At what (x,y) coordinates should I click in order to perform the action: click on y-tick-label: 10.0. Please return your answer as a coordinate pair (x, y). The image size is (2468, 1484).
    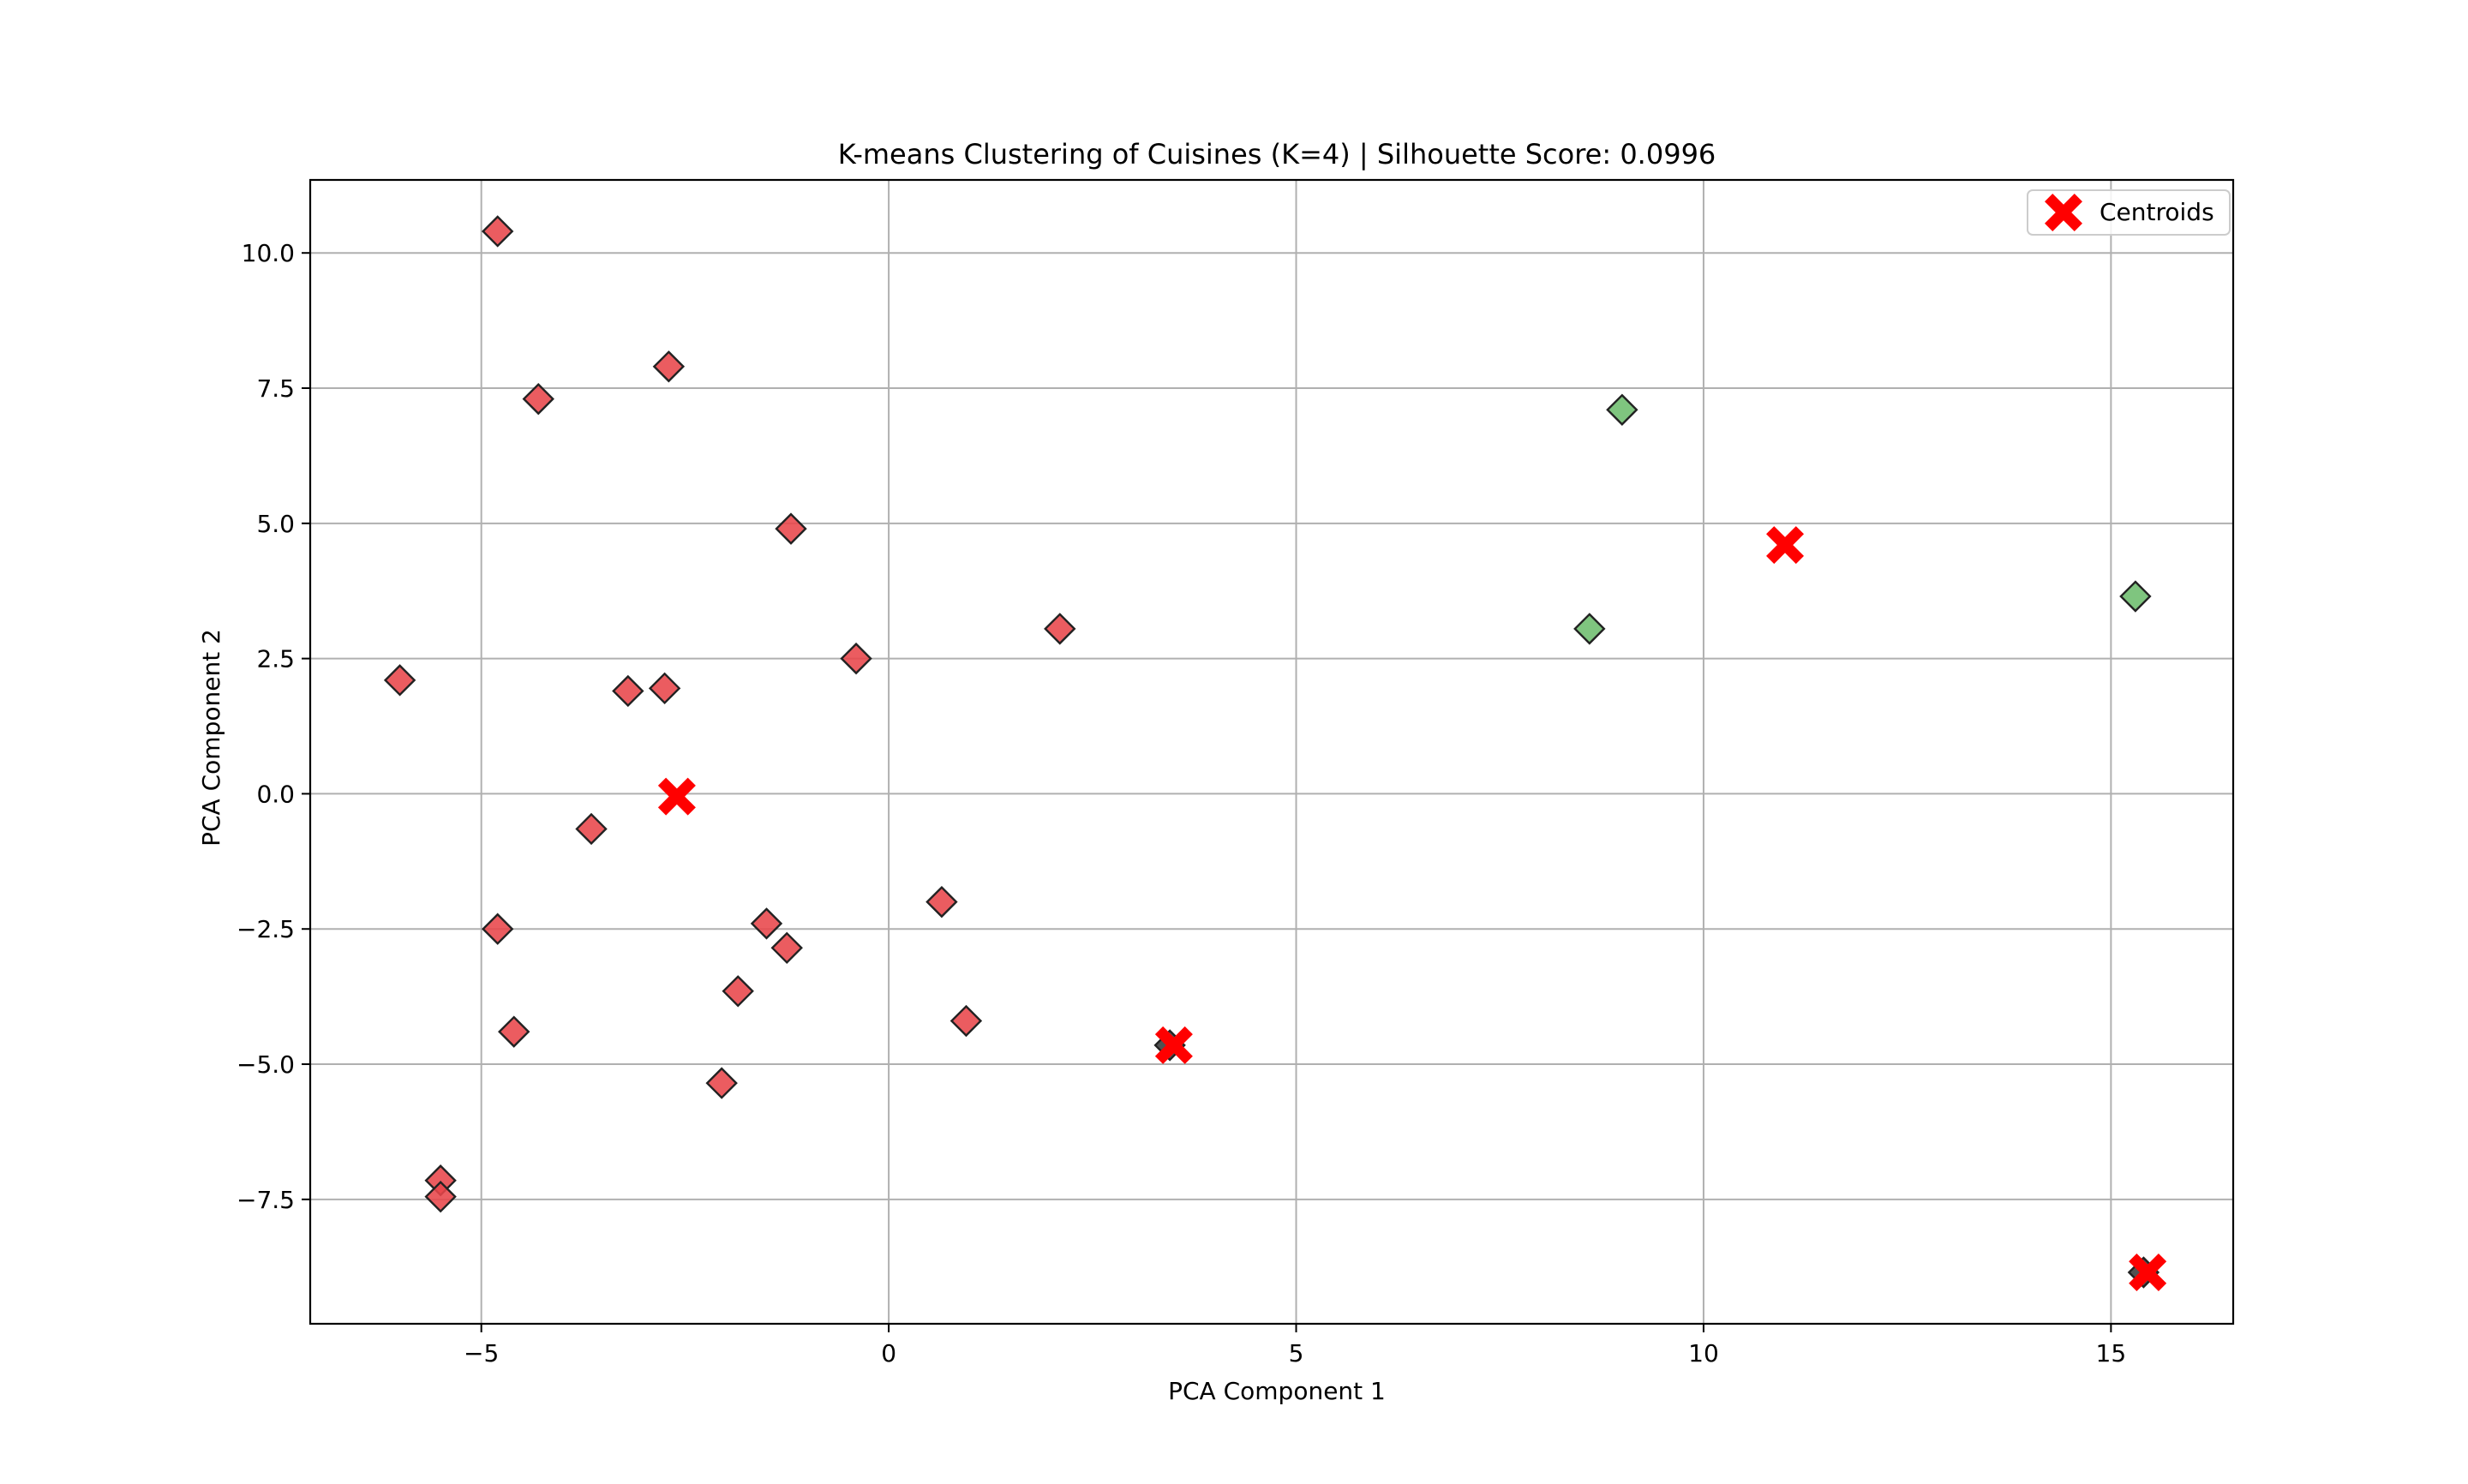
    Looking at the image, I should click on (268, 253).